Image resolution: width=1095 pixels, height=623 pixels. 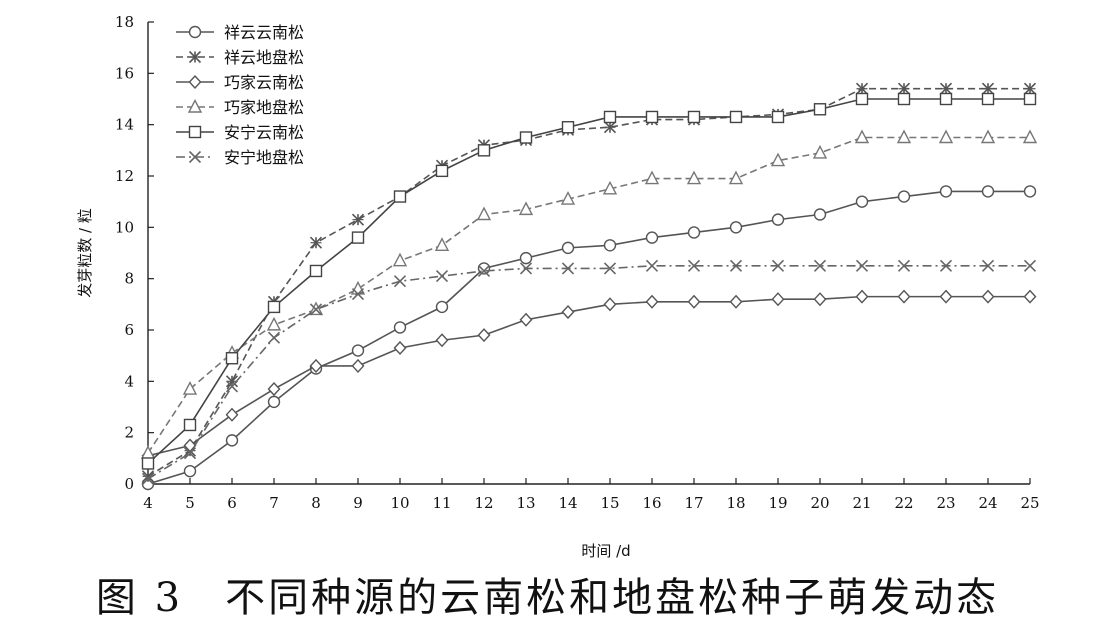 I want to click on x-axis-label: 时间 /d, so click(x=605, y=551).